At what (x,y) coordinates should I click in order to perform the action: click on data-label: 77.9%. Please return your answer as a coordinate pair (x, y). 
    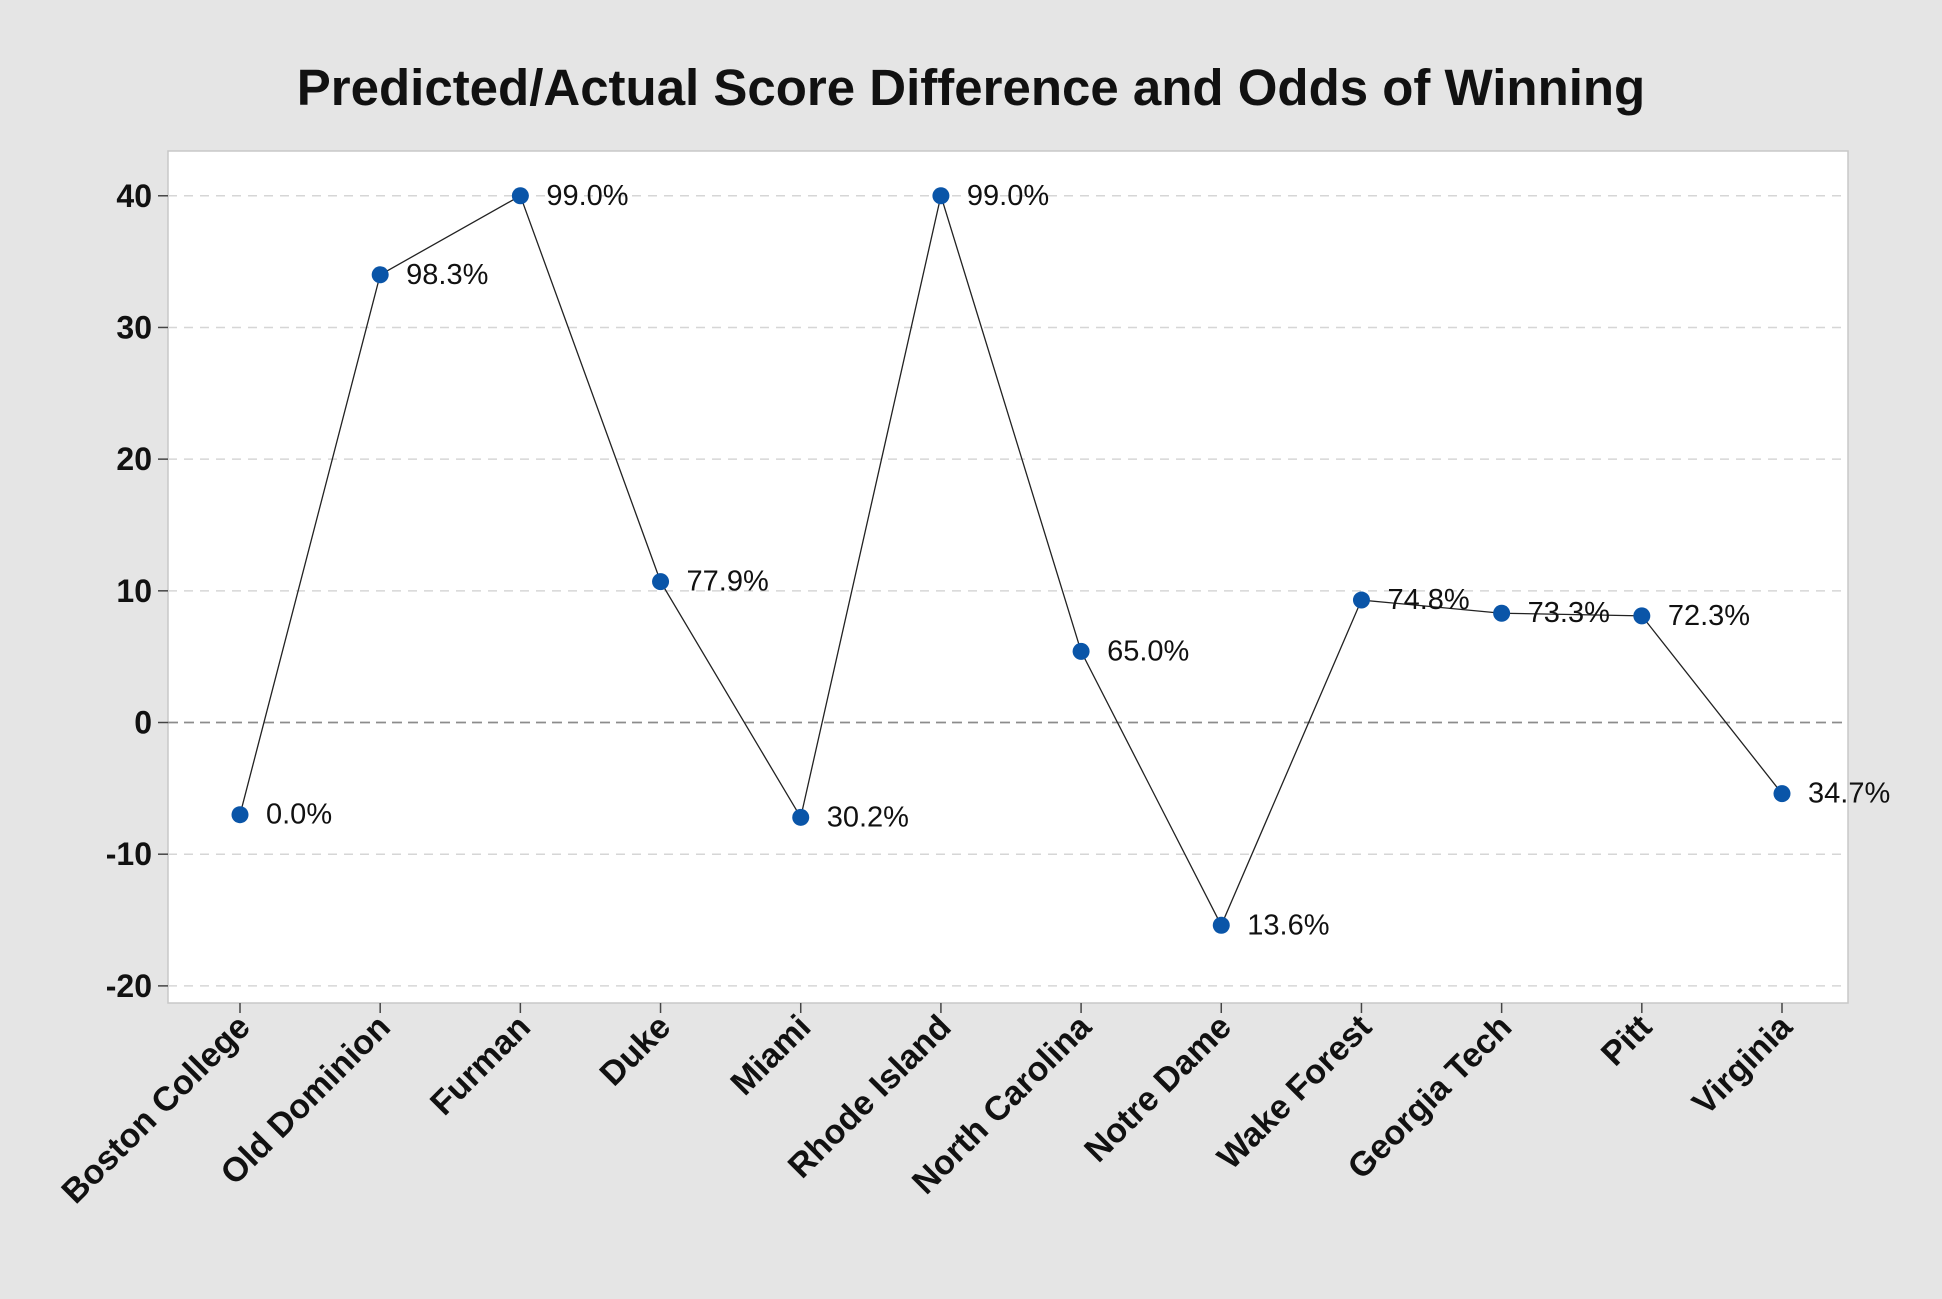
    Looking at the image, I should click on (728, 582).